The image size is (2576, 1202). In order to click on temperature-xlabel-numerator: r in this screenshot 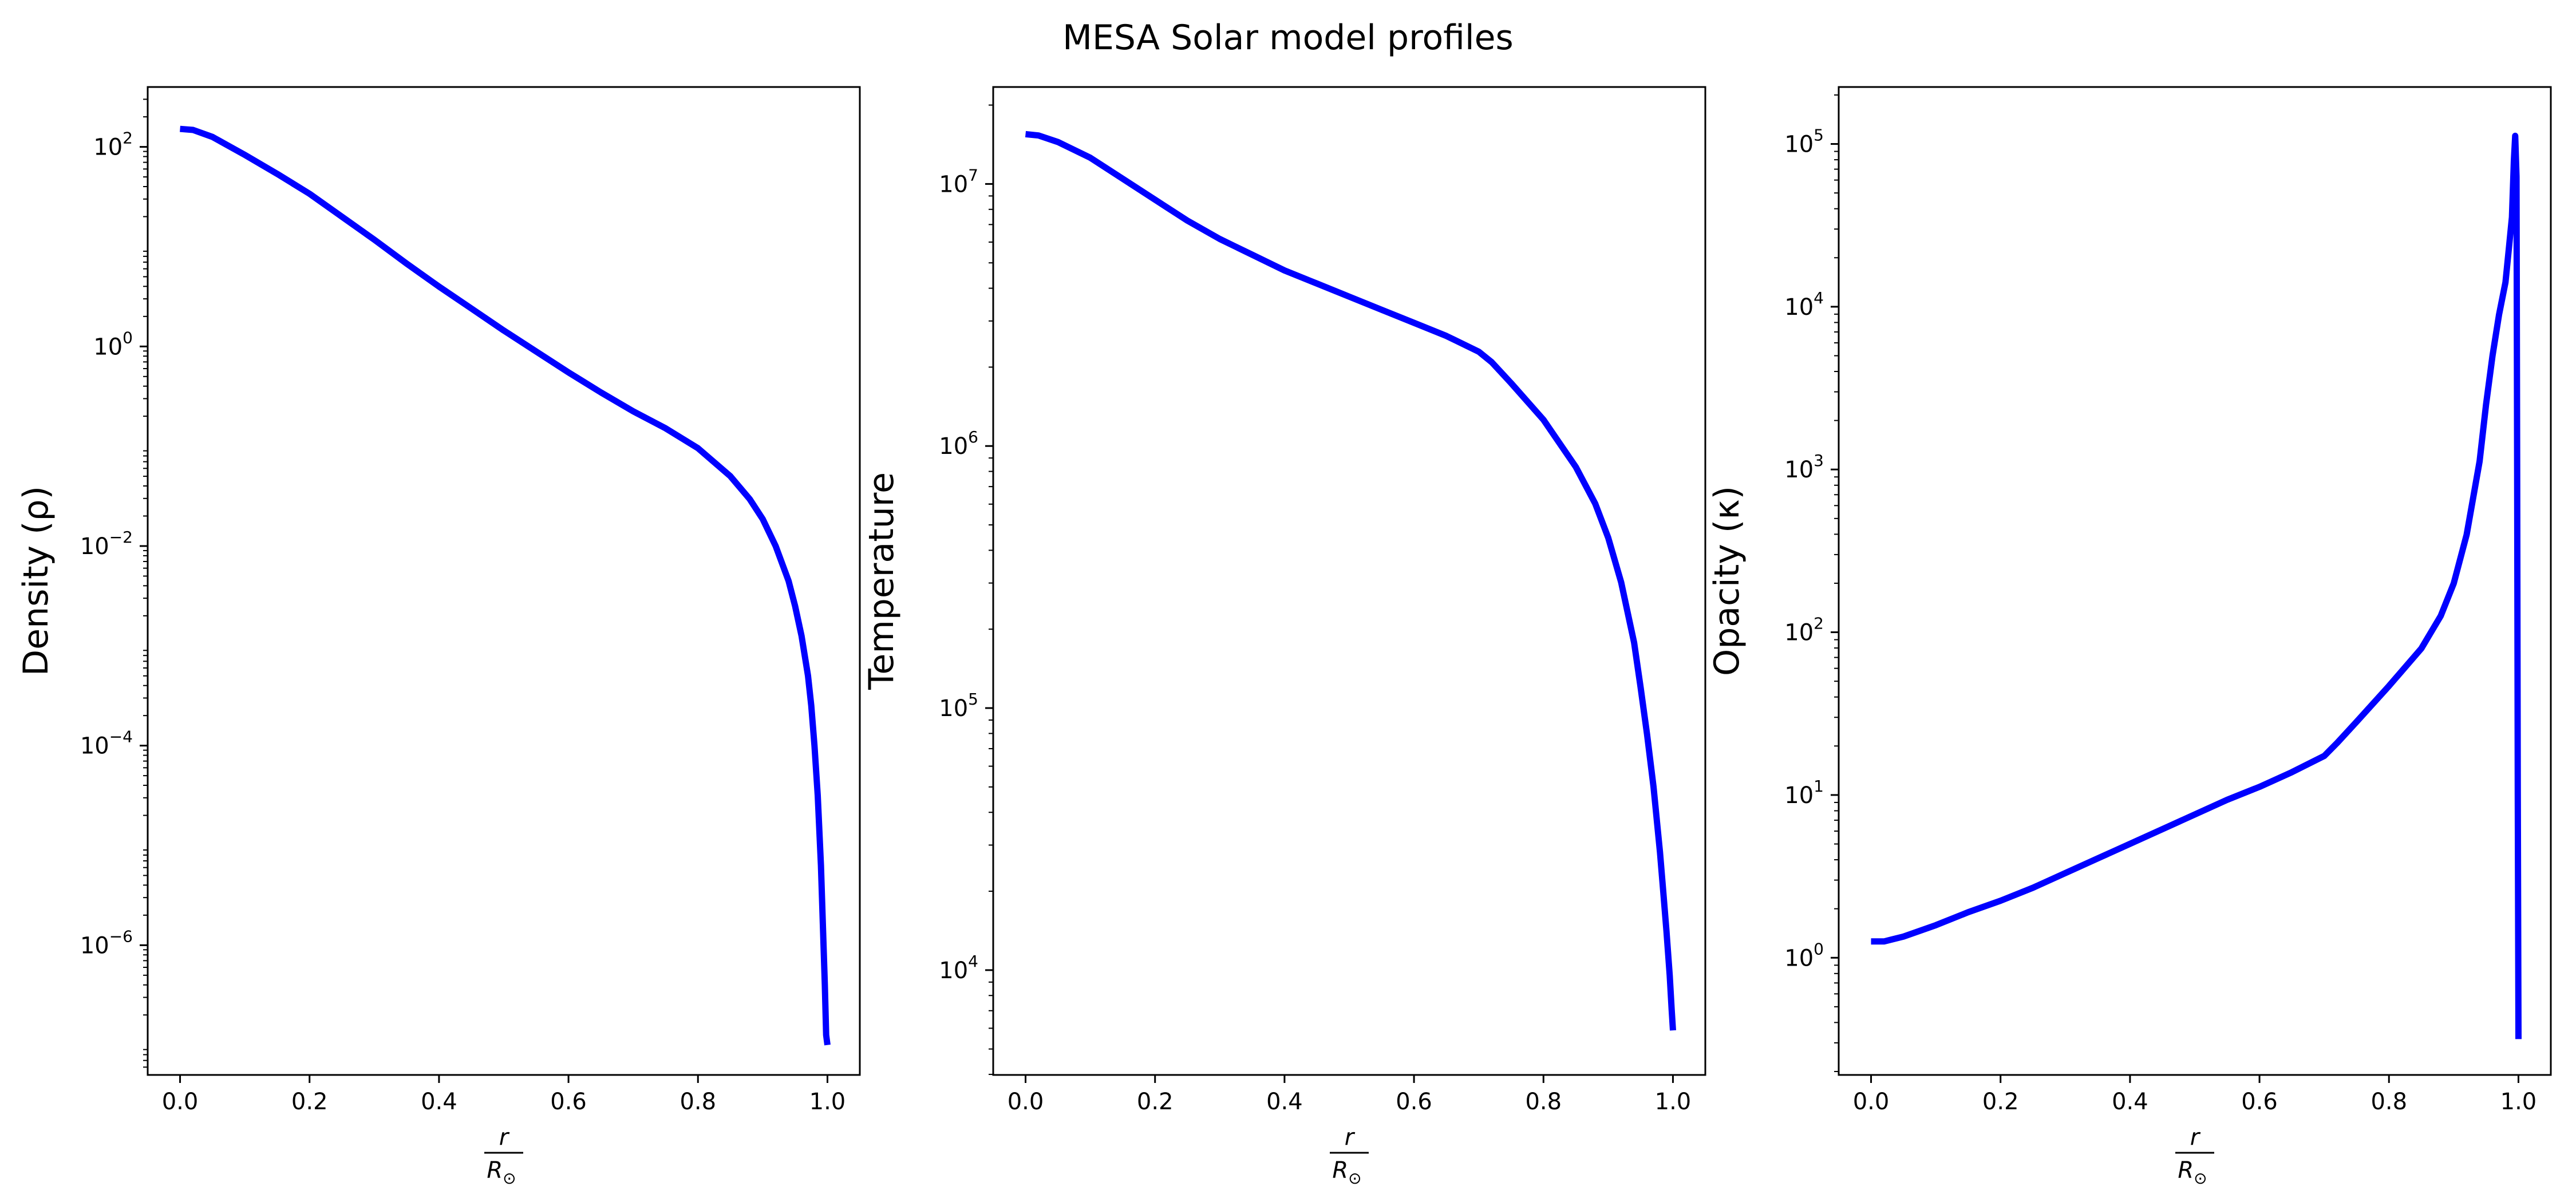, I will do `click(1350, 1137)`.